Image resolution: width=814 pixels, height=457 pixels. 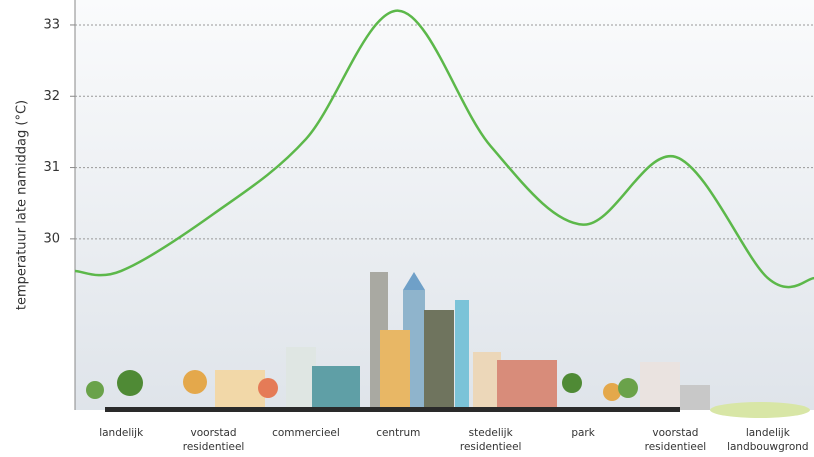 What do you see at coordinates (51, 96) in the screenshot?
I see `y-tick-label: 32` at bounding box center [51, 96].